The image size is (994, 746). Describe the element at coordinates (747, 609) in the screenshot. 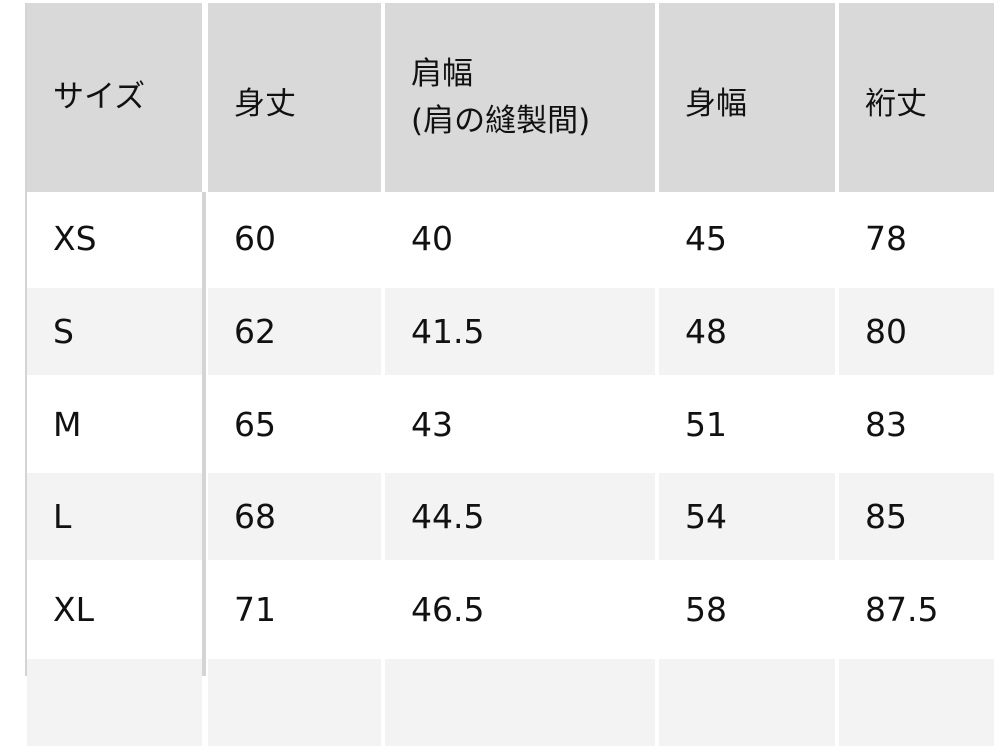

I see `table-cell-width: 58` at that location.